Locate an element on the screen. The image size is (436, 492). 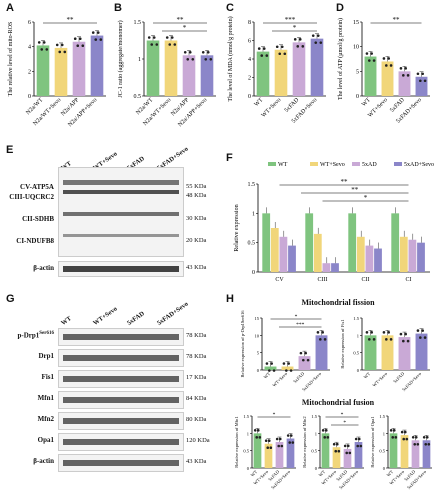
y-axis-label: Relative expression of p-Drp1Ser616 is located at coordinates (242, 344).